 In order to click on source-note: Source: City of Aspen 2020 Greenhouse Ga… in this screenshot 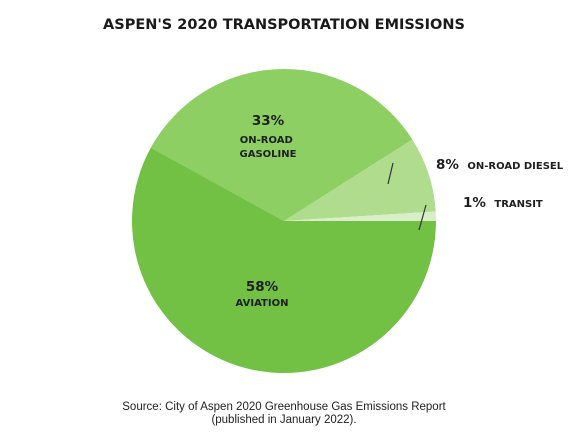, I will do `click(284, 414)`.